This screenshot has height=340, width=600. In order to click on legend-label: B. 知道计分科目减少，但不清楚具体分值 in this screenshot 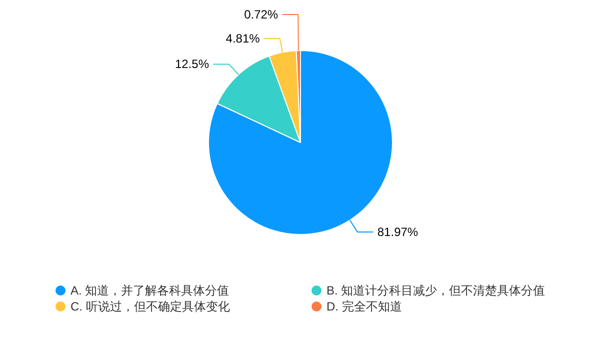, I will do `click(436, 291)`.